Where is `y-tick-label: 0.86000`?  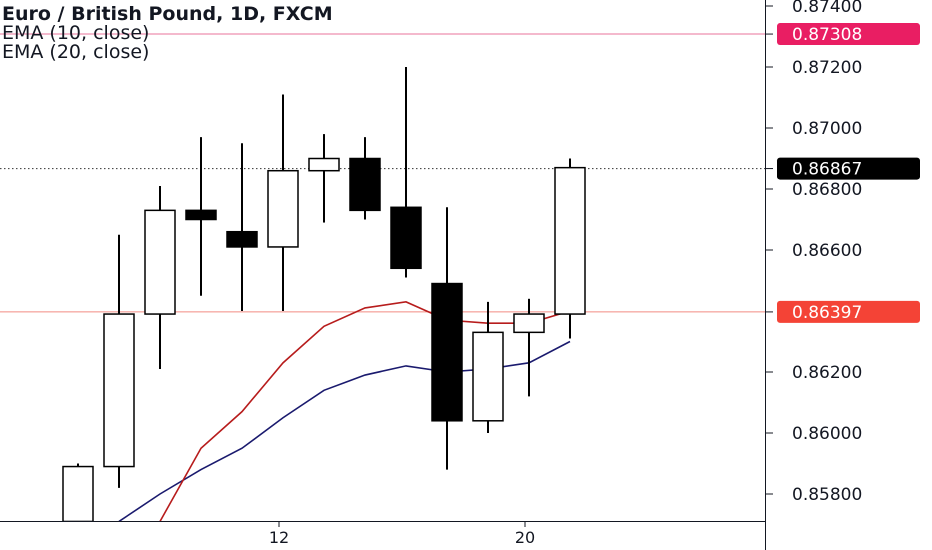 y-tick-label: 0.86000 is located at coordinates (827, 434).